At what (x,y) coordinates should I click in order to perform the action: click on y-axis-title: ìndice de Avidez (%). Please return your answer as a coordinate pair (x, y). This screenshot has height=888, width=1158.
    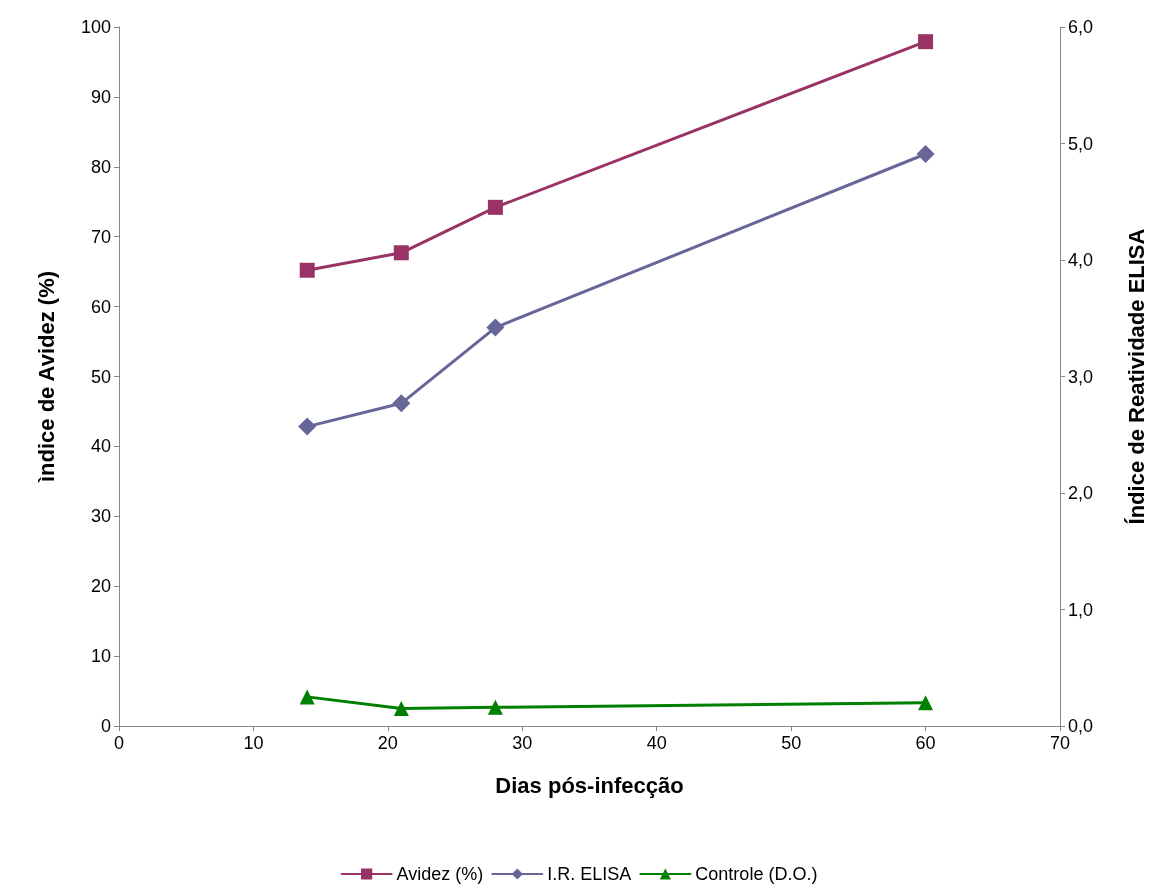
    Looking at the image, I should click on (46, 377).